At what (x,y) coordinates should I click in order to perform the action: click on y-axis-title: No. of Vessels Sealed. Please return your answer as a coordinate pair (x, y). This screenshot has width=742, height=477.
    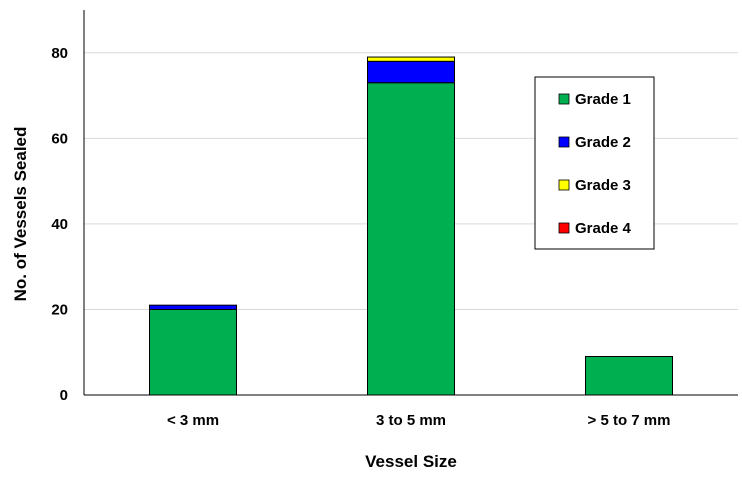
    Looking at the image, I should click on (20, 214).